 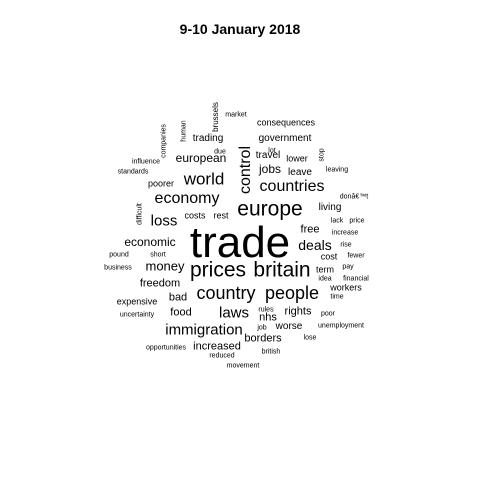 What do you see at coordinates (266, 310) in the screenshot?
I see `word-65: rules` at bounding box center [266, 310].